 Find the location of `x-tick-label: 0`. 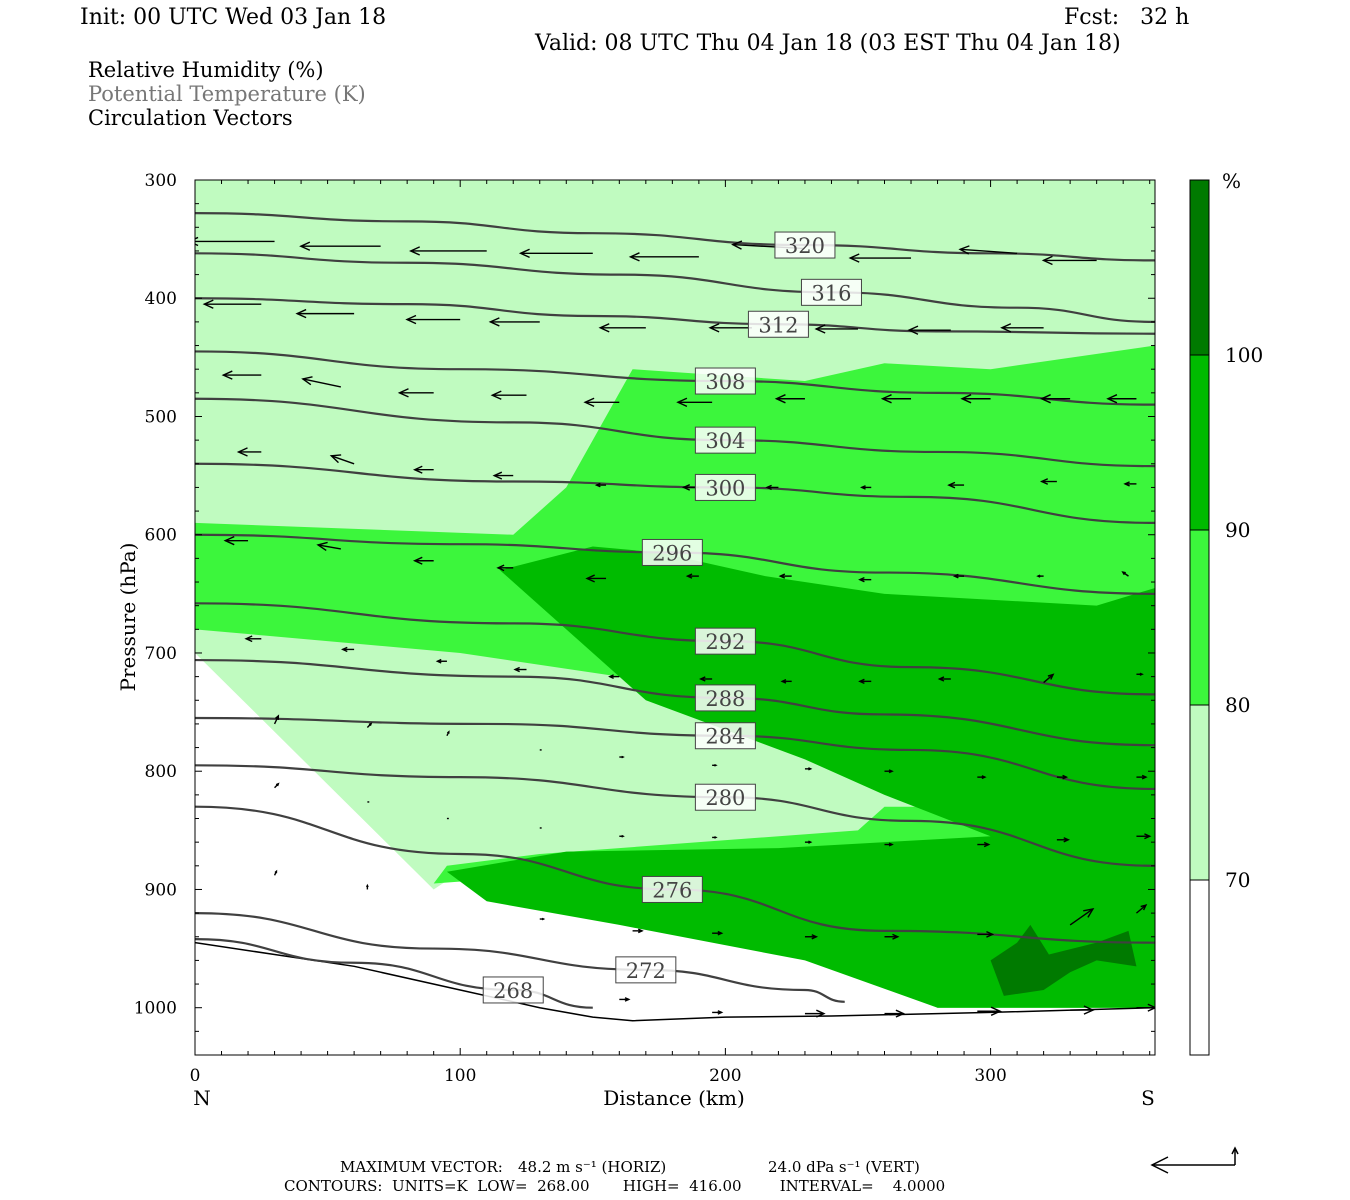

x-tick-label: 0 is located at coordinates (195, 1076).